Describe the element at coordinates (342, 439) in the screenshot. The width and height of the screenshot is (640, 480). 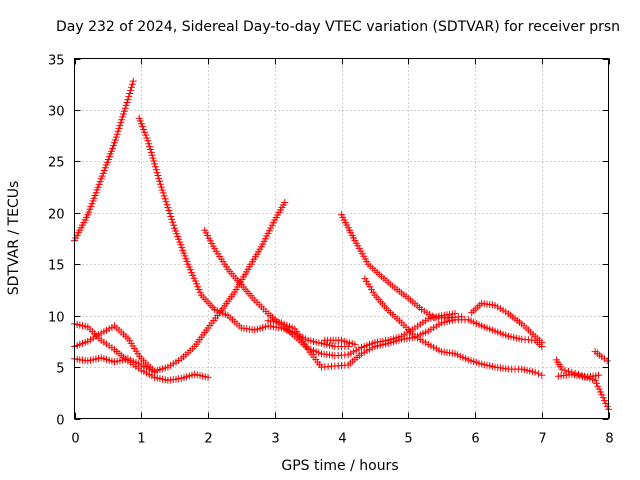
I see `x-tick-label: 4` at that location.